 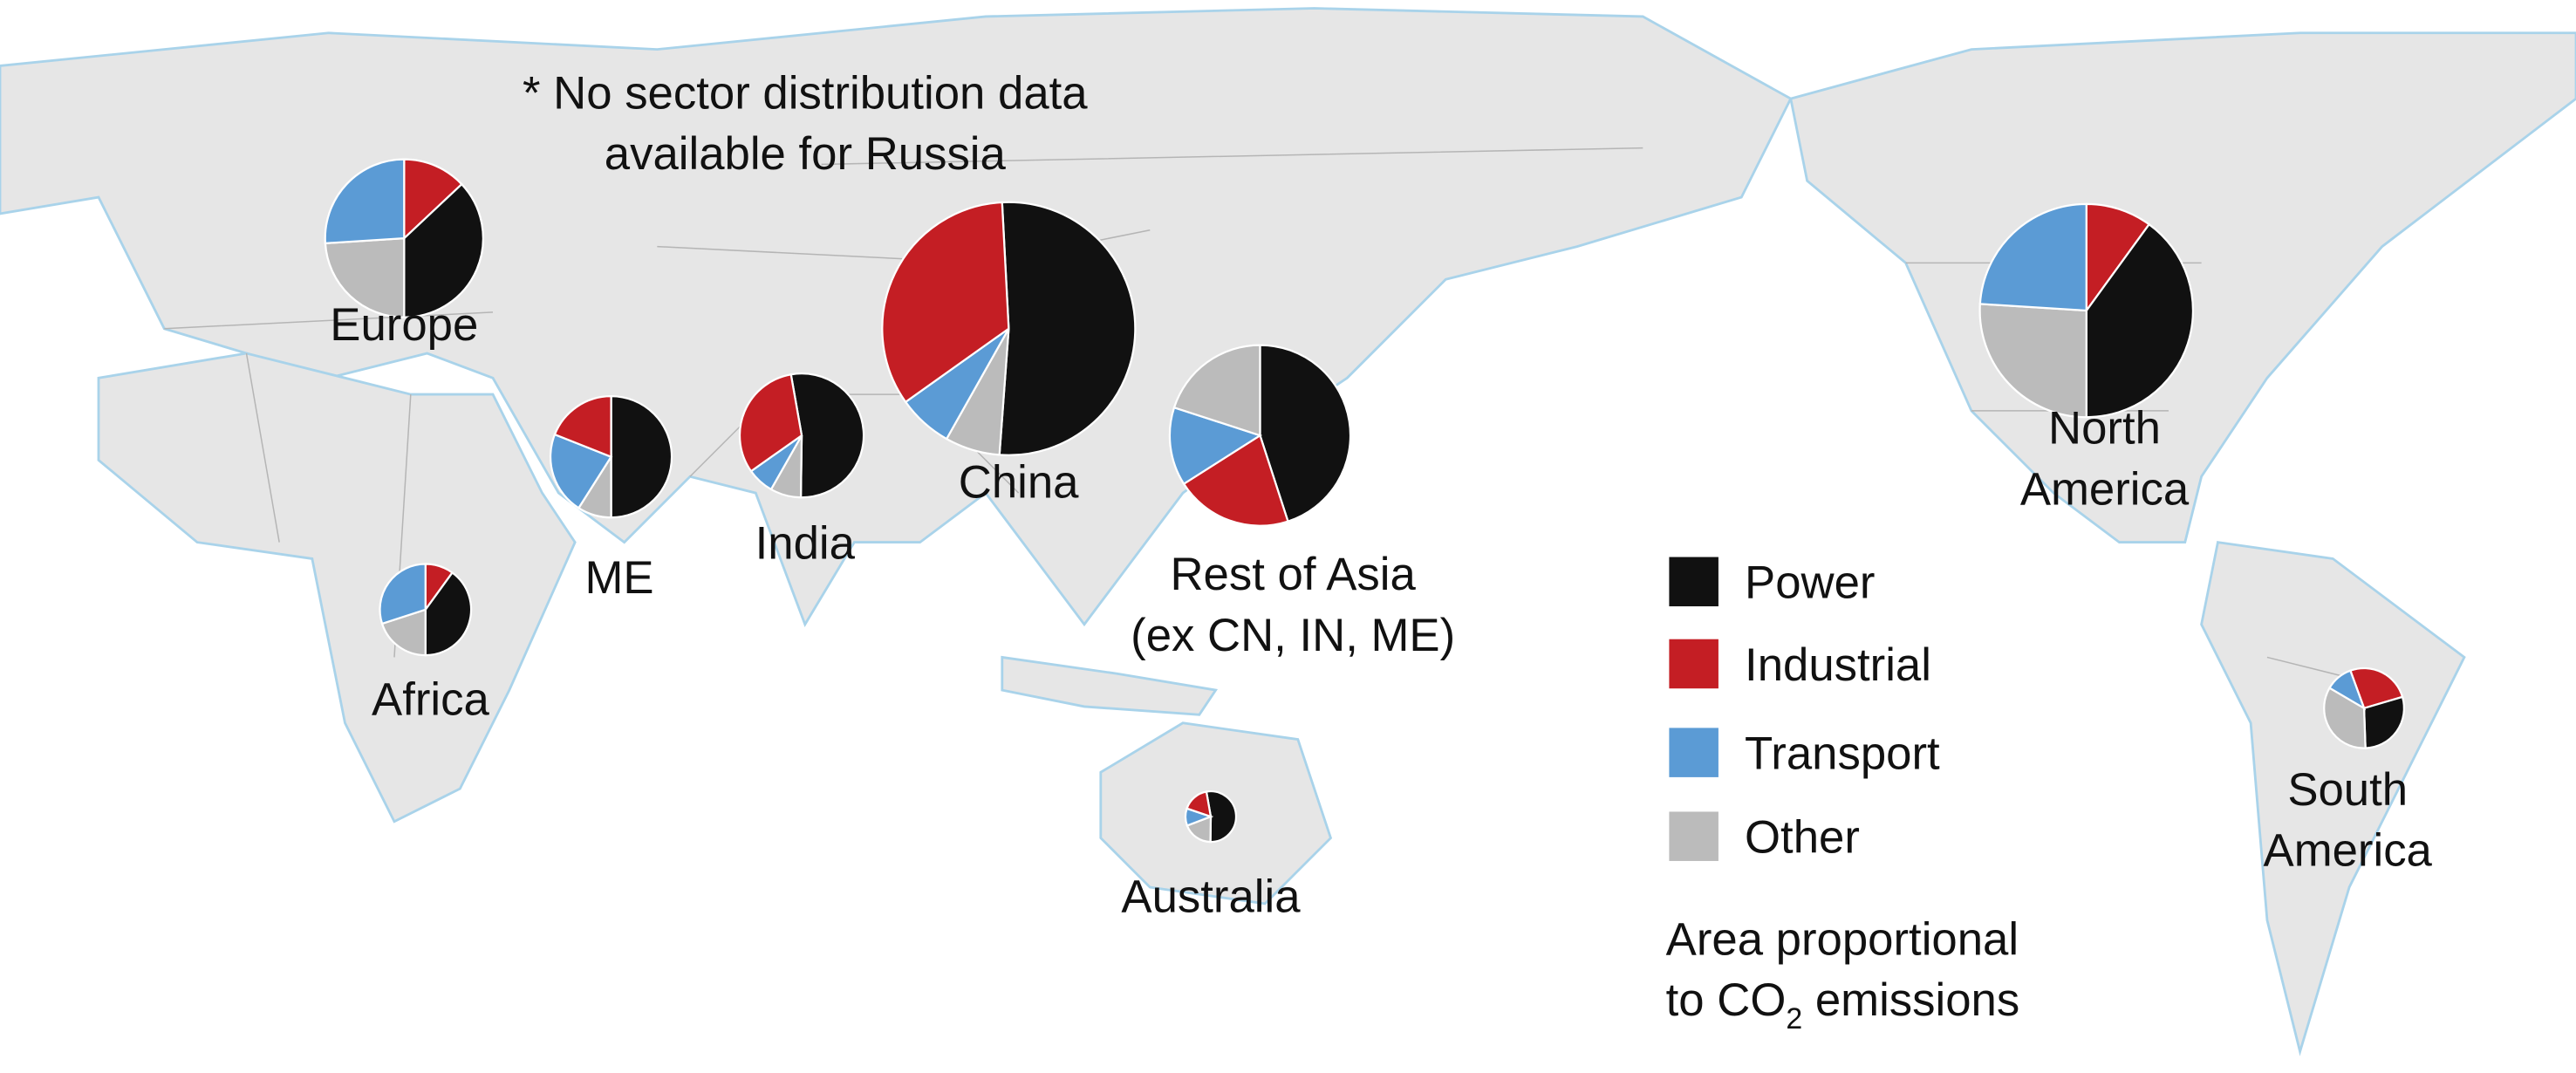 What do you see at coordinates (1693, 664) in the screenshot?
I see `legend-swatch-industrial` at bounding box center [1693, 664].